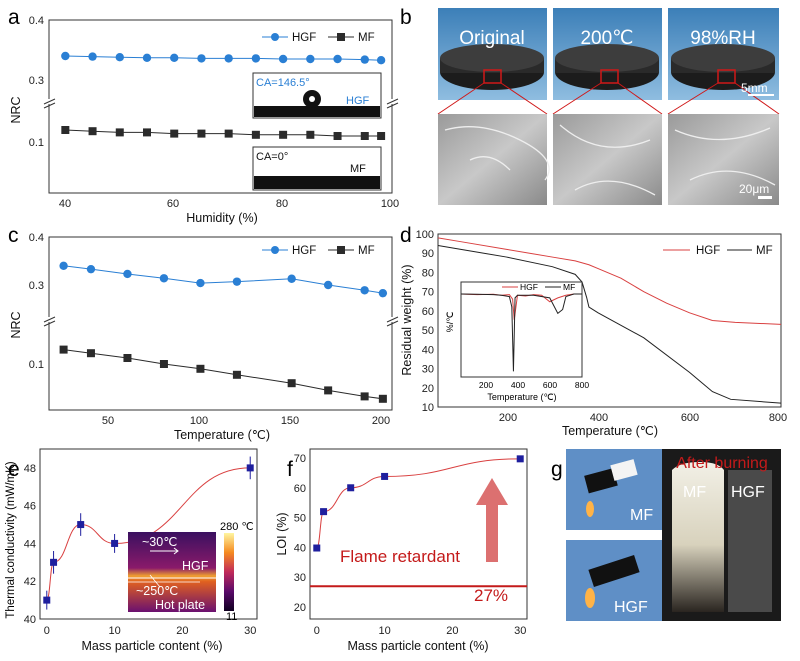 This screenshot has height=661, width=800. What do you see at coordinates (428, 254) in the screenshot?
I see `d-ytick-90: 90` at bounding box center [428, 254].